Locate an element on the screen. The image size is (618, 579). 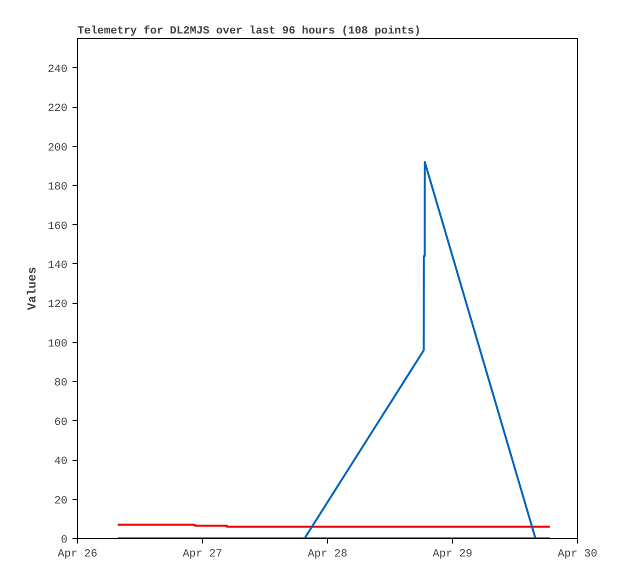
y-tick-label: 140 is located at coordinates (58, 266).